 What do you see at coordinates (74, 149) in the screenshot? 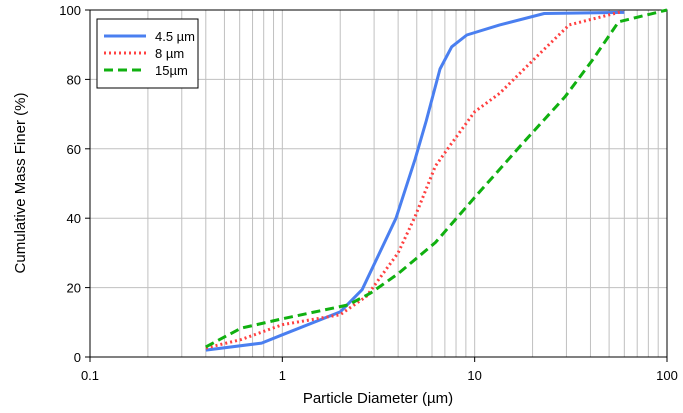
I see `y-tick-label: 60` at bounding box center [74, 149].